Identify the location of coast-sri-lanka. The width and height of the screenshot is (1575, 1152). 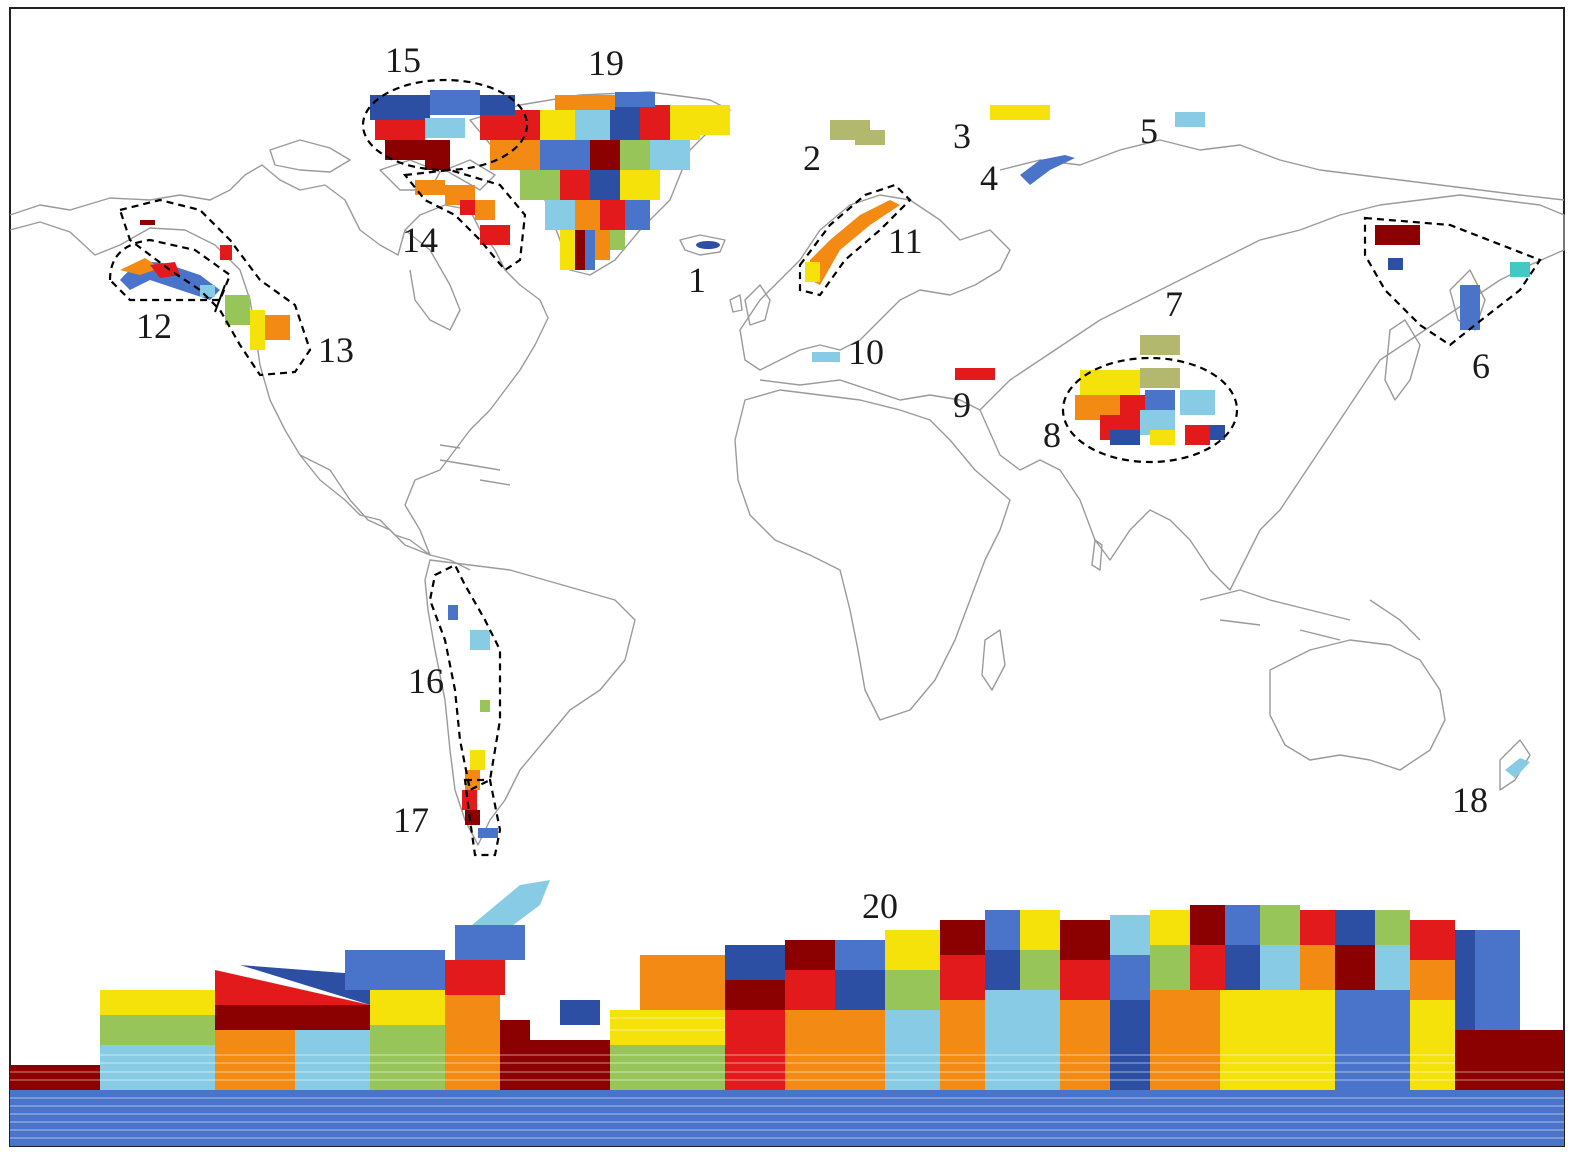
(1097, 555).